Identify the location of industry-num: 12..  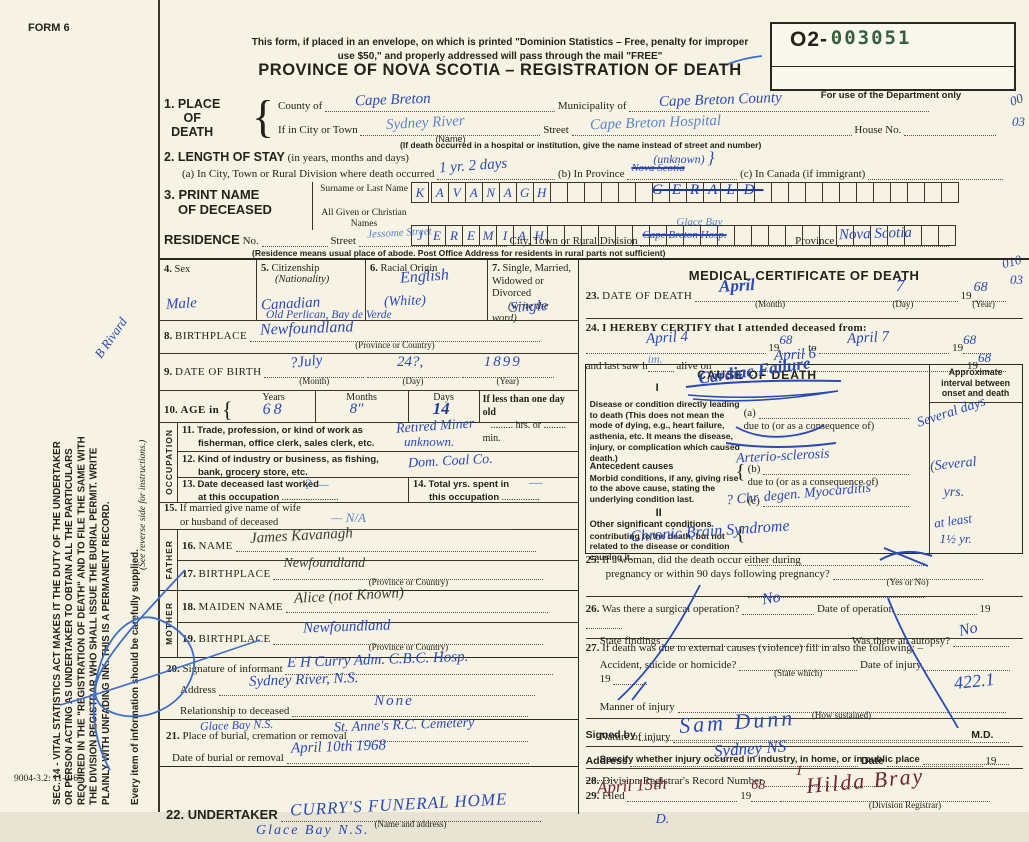
(189, 459).